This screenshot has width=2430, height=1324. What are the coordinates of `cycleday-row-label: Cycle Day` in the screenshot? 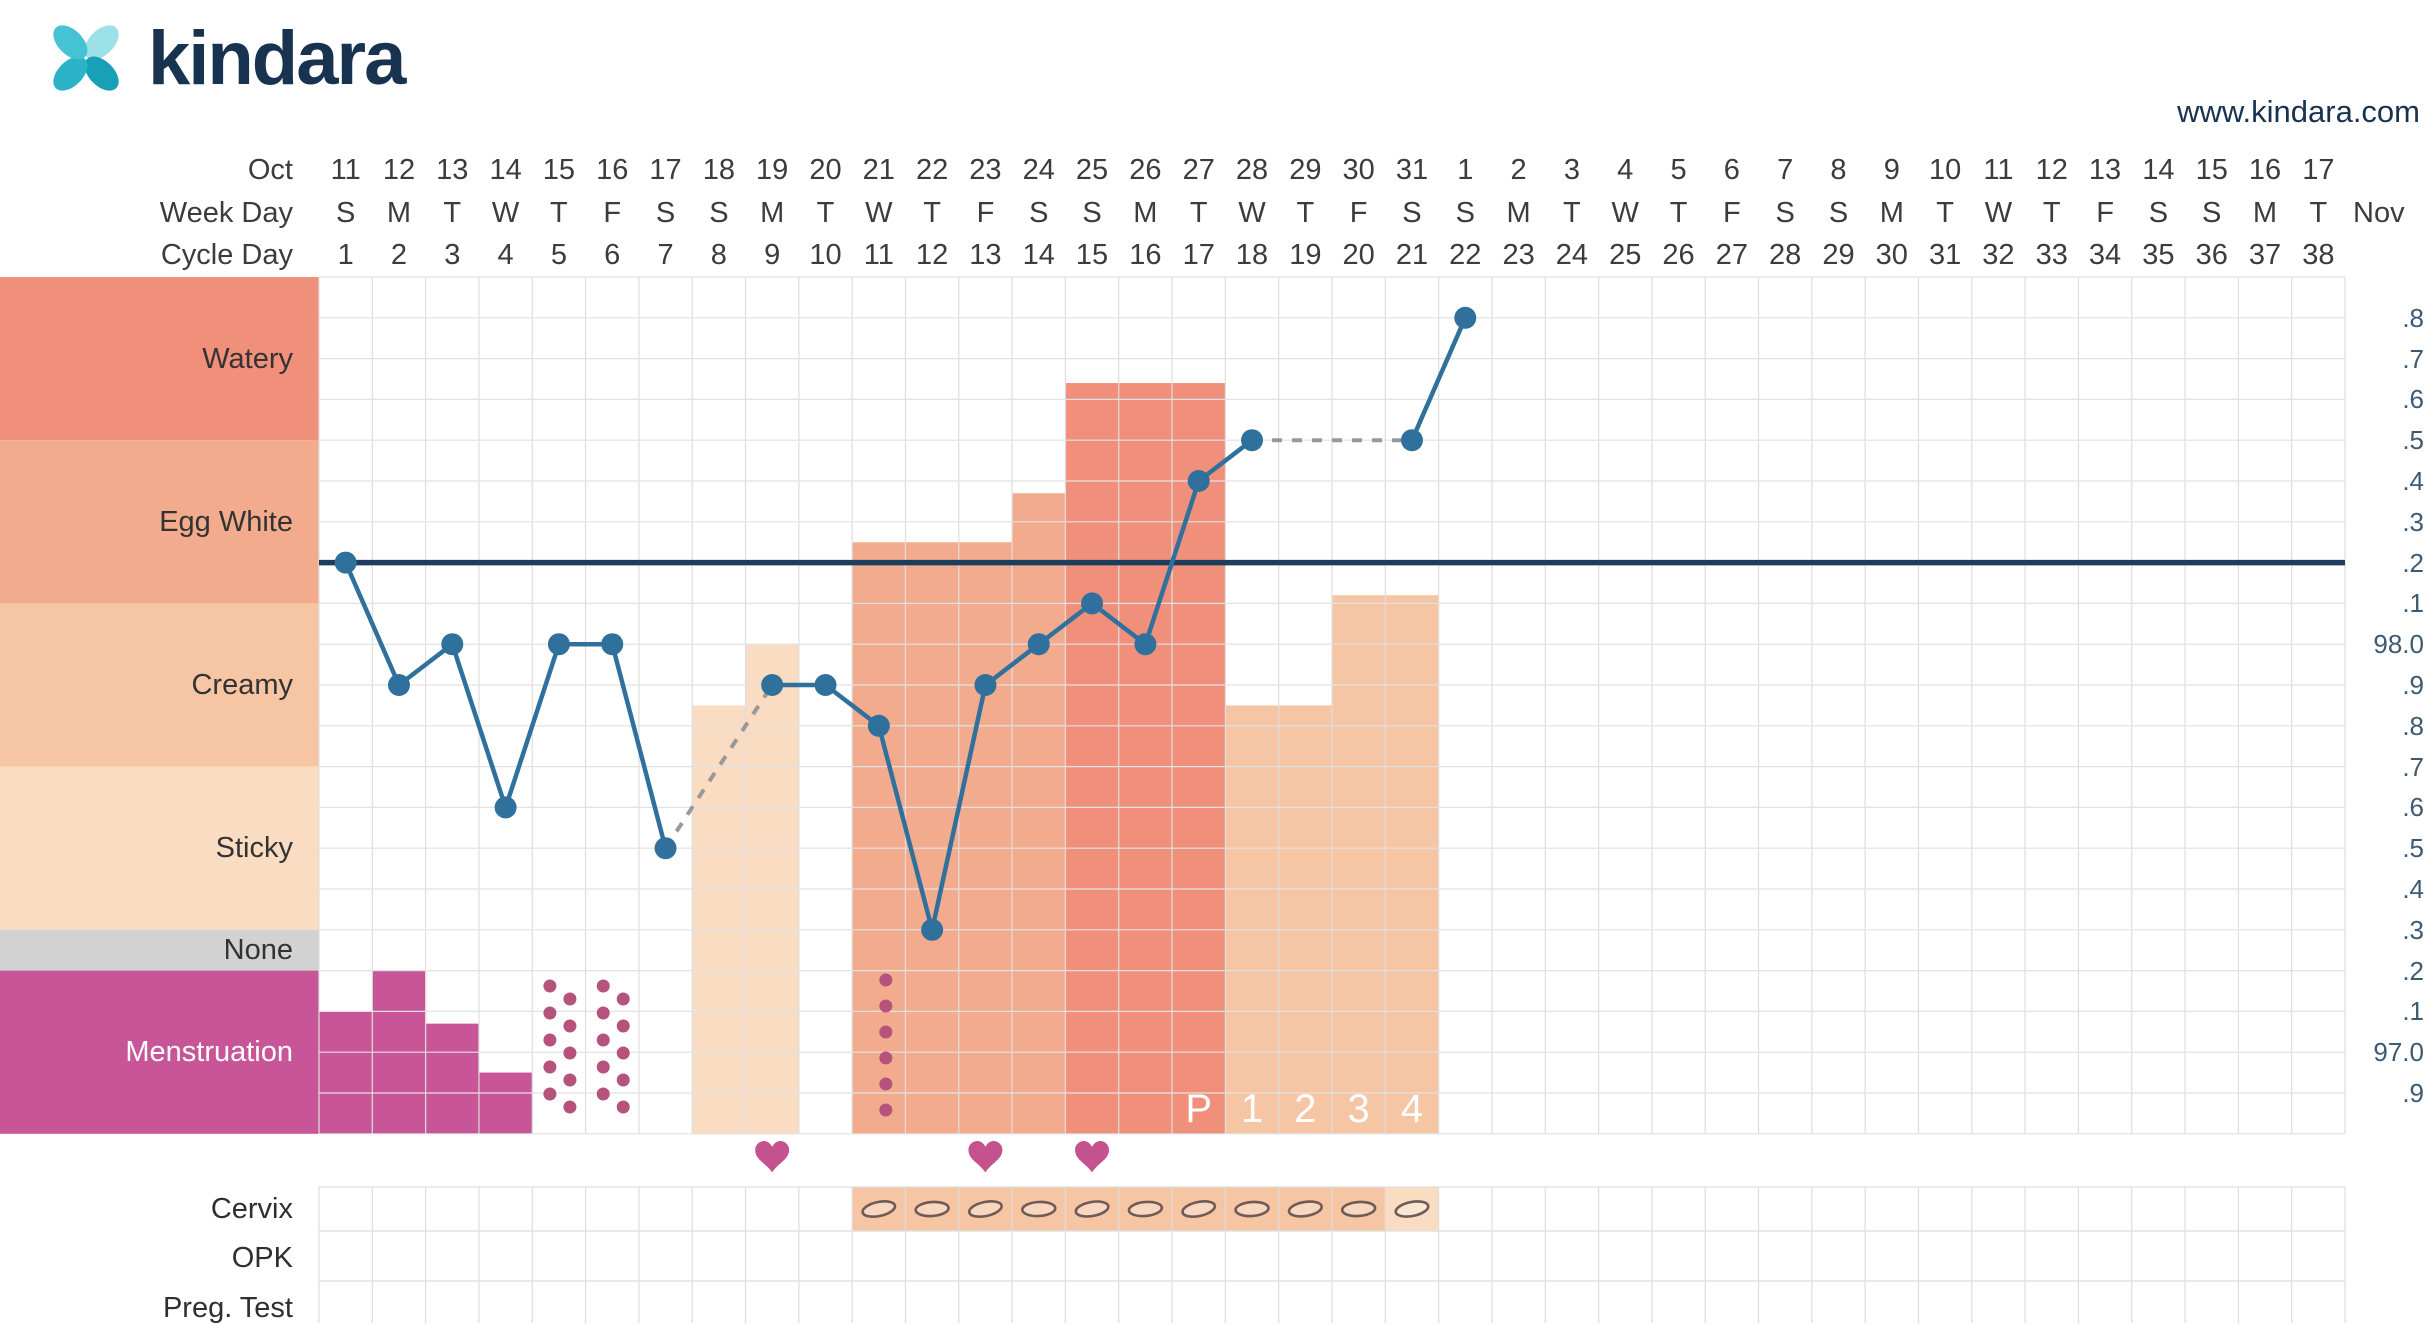 It's located at (226, 255).